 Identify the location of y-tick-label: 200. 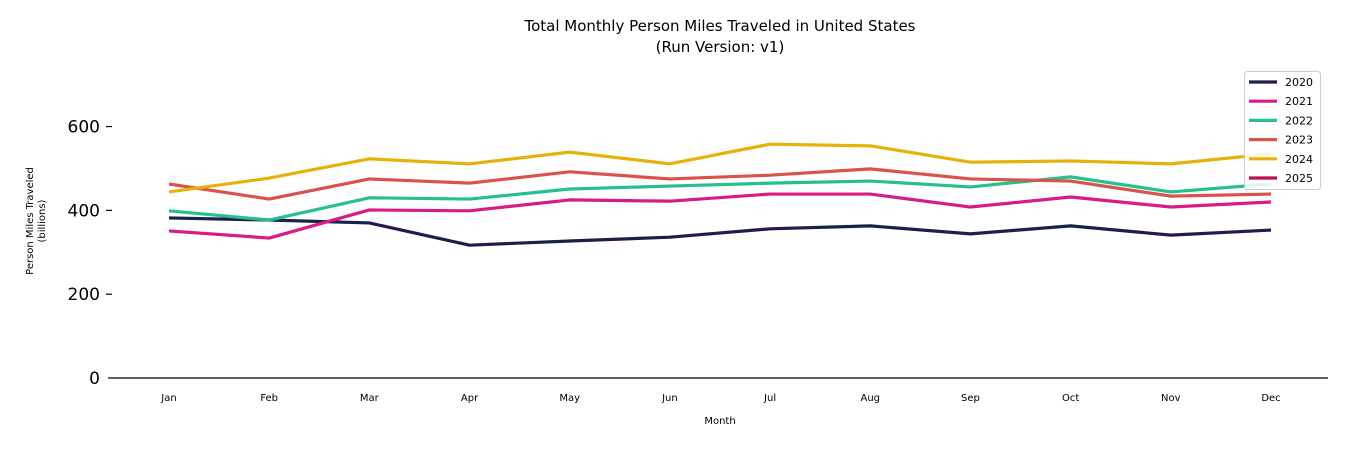
(84, 295).